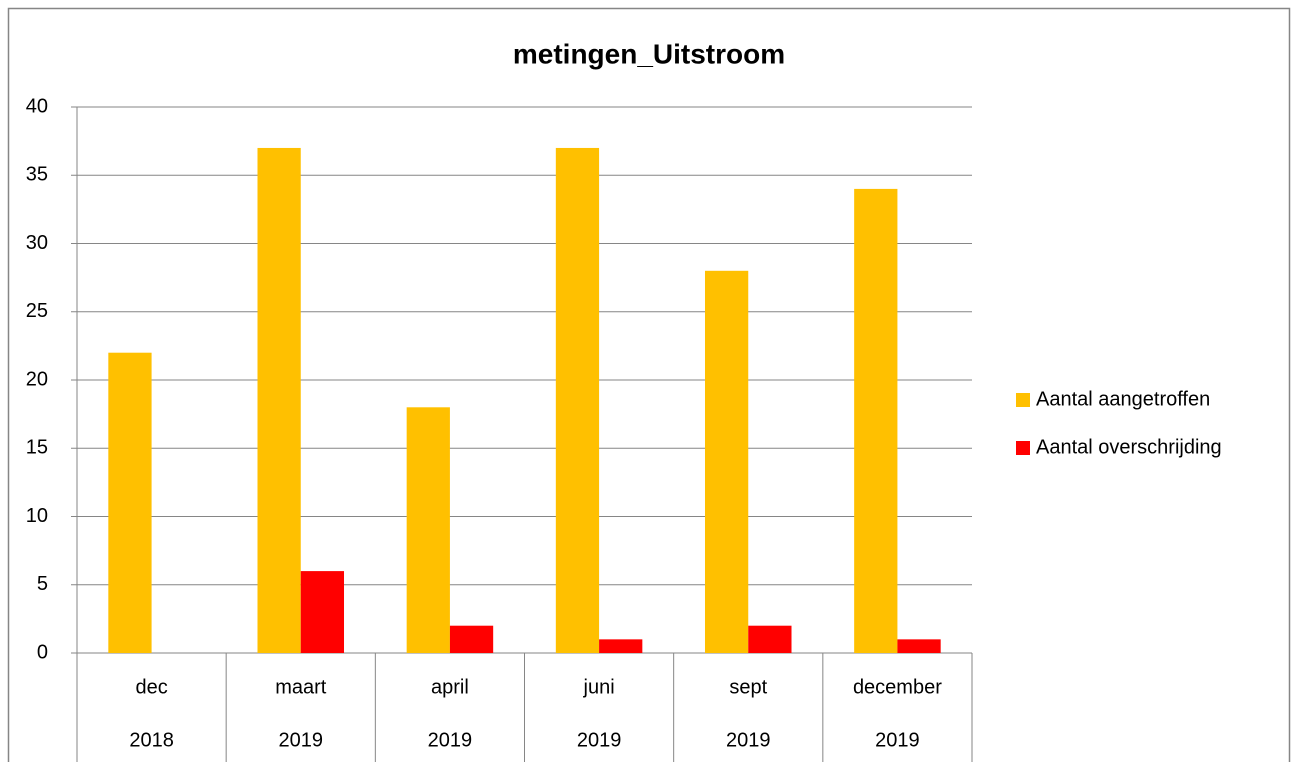 Image resolution: width=1298 pixels, height=762 pixels. Describe the element at coordinates (151, 740) in the screenshot. I see `x-group-label: 2018` at that location.